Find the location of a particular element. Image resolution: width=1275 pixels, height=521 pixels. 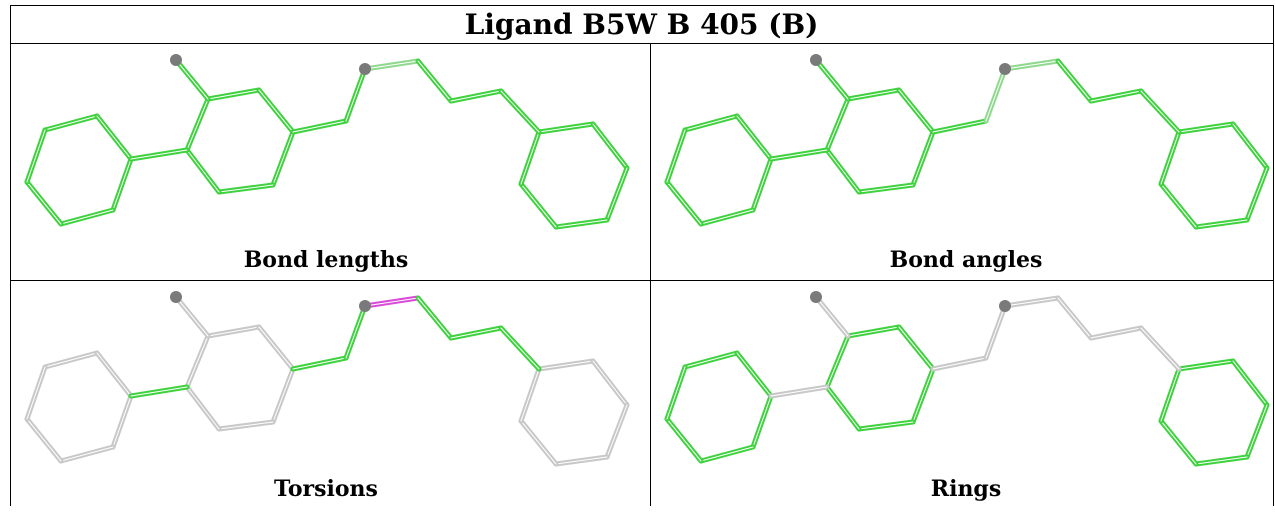

caption-bond-lengths: Bond lengths is located at coordinates (326, 260).